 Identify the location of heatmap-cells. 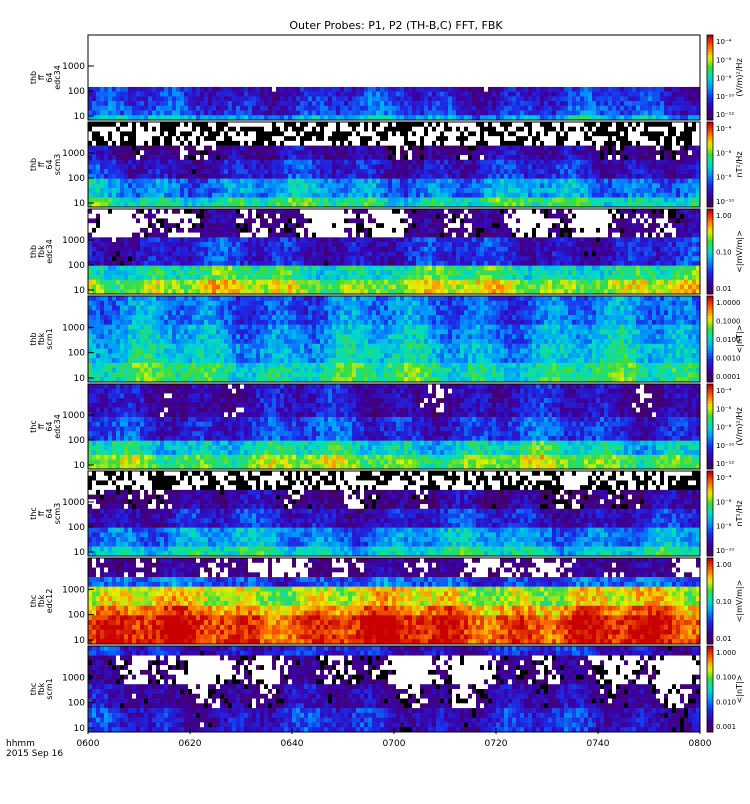
(394, 77).